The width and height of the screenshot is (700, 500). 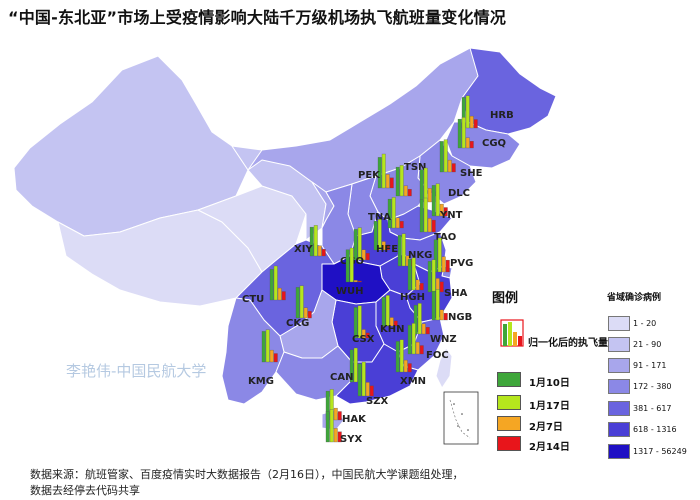 I want to click on province-taiwan, so click(x=444, y=368).